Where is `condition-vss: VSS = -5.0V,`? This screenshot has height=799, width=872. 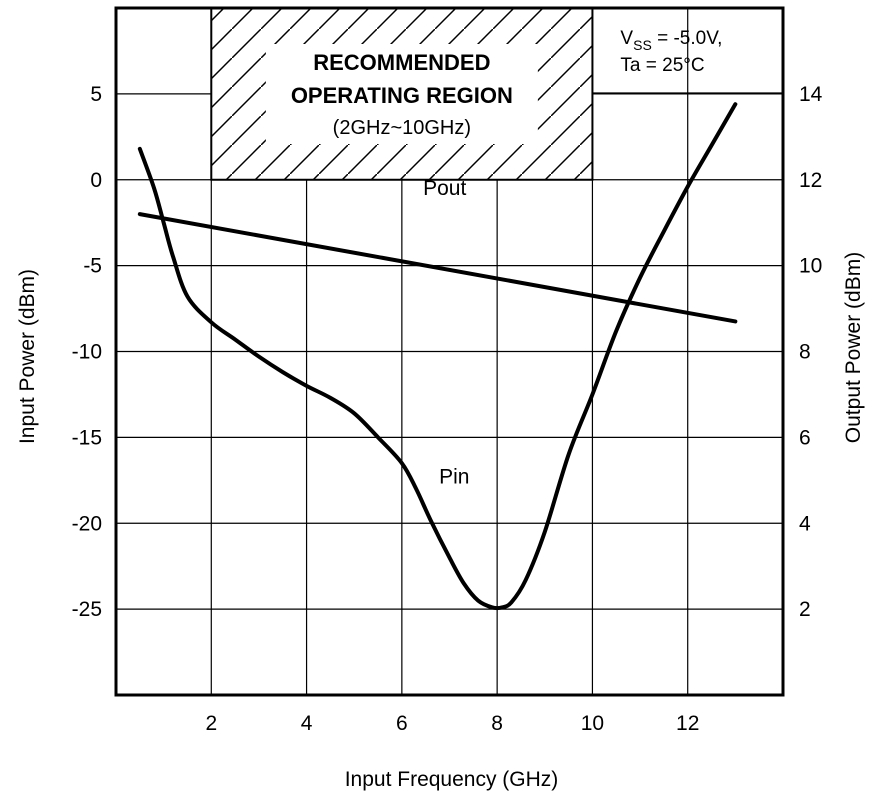 condition-vss: VSS = -5.0V, is located at coordinates (671, 40).